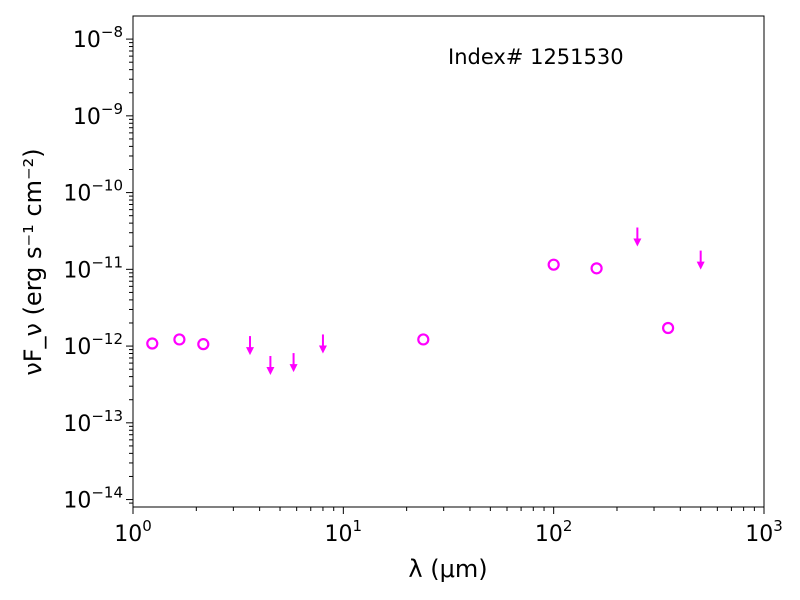 The image size is (800, 600). What do you see at coordinates (358, 526) in the screenshot?
I see `tick-exponent: 1` at bounding box center [358, 526].